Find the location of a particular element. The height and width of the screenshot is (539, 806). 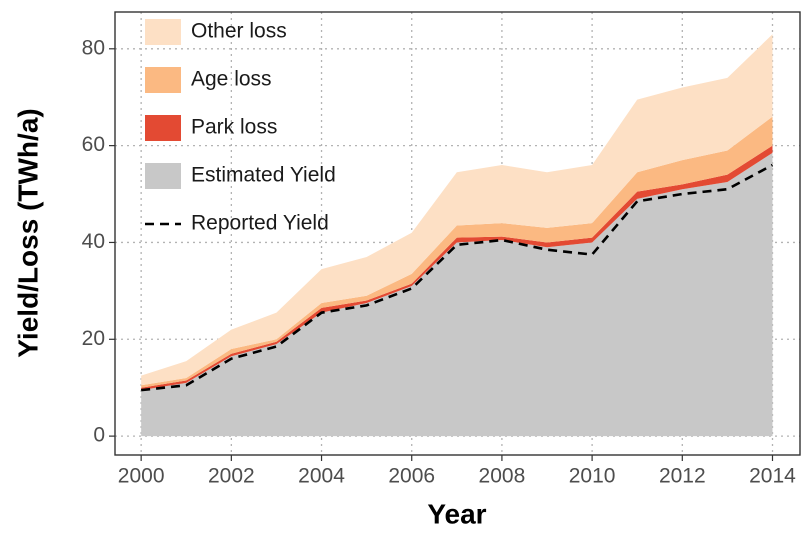

x-tick-label: 2014 is located at coordinates (772, 476).